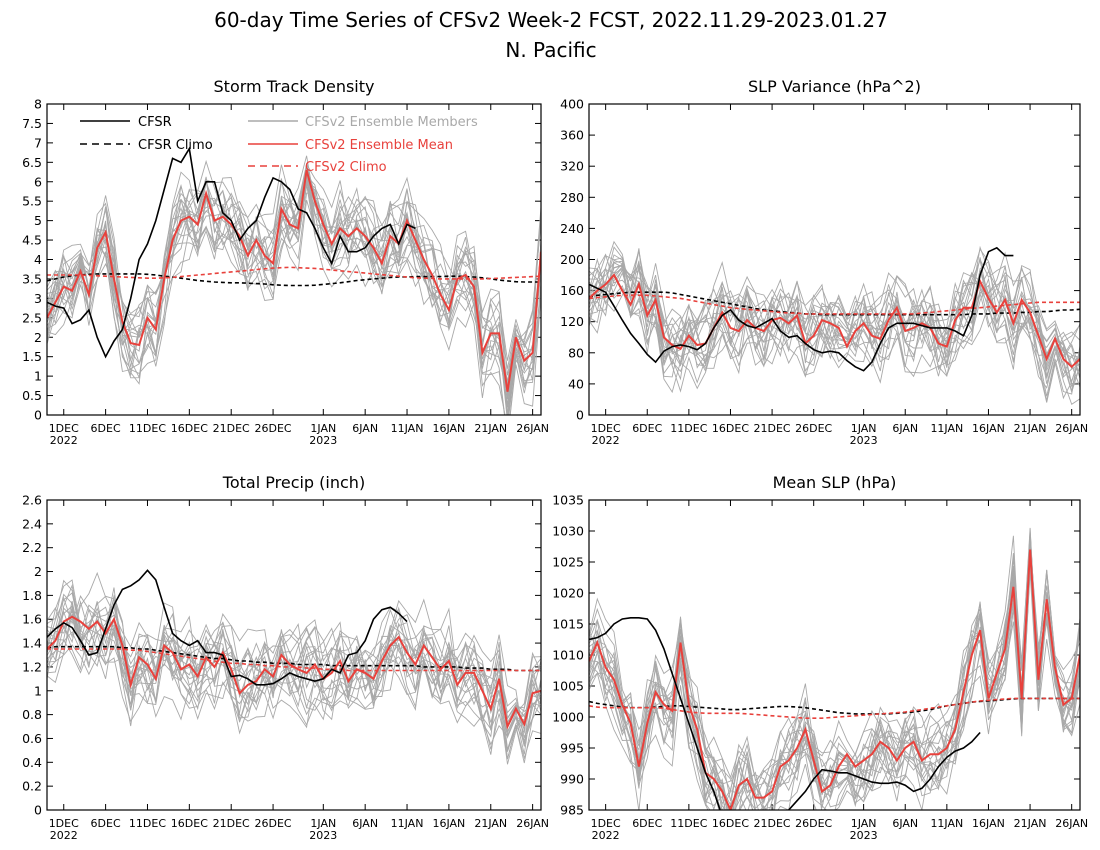 Image resolution: width=1100 pixels, height=850 pixels. What do you see at coordinates (32, 395) in the screenshot?
I see `y-tick-label: 0.5` at bounding box center [32, 395].